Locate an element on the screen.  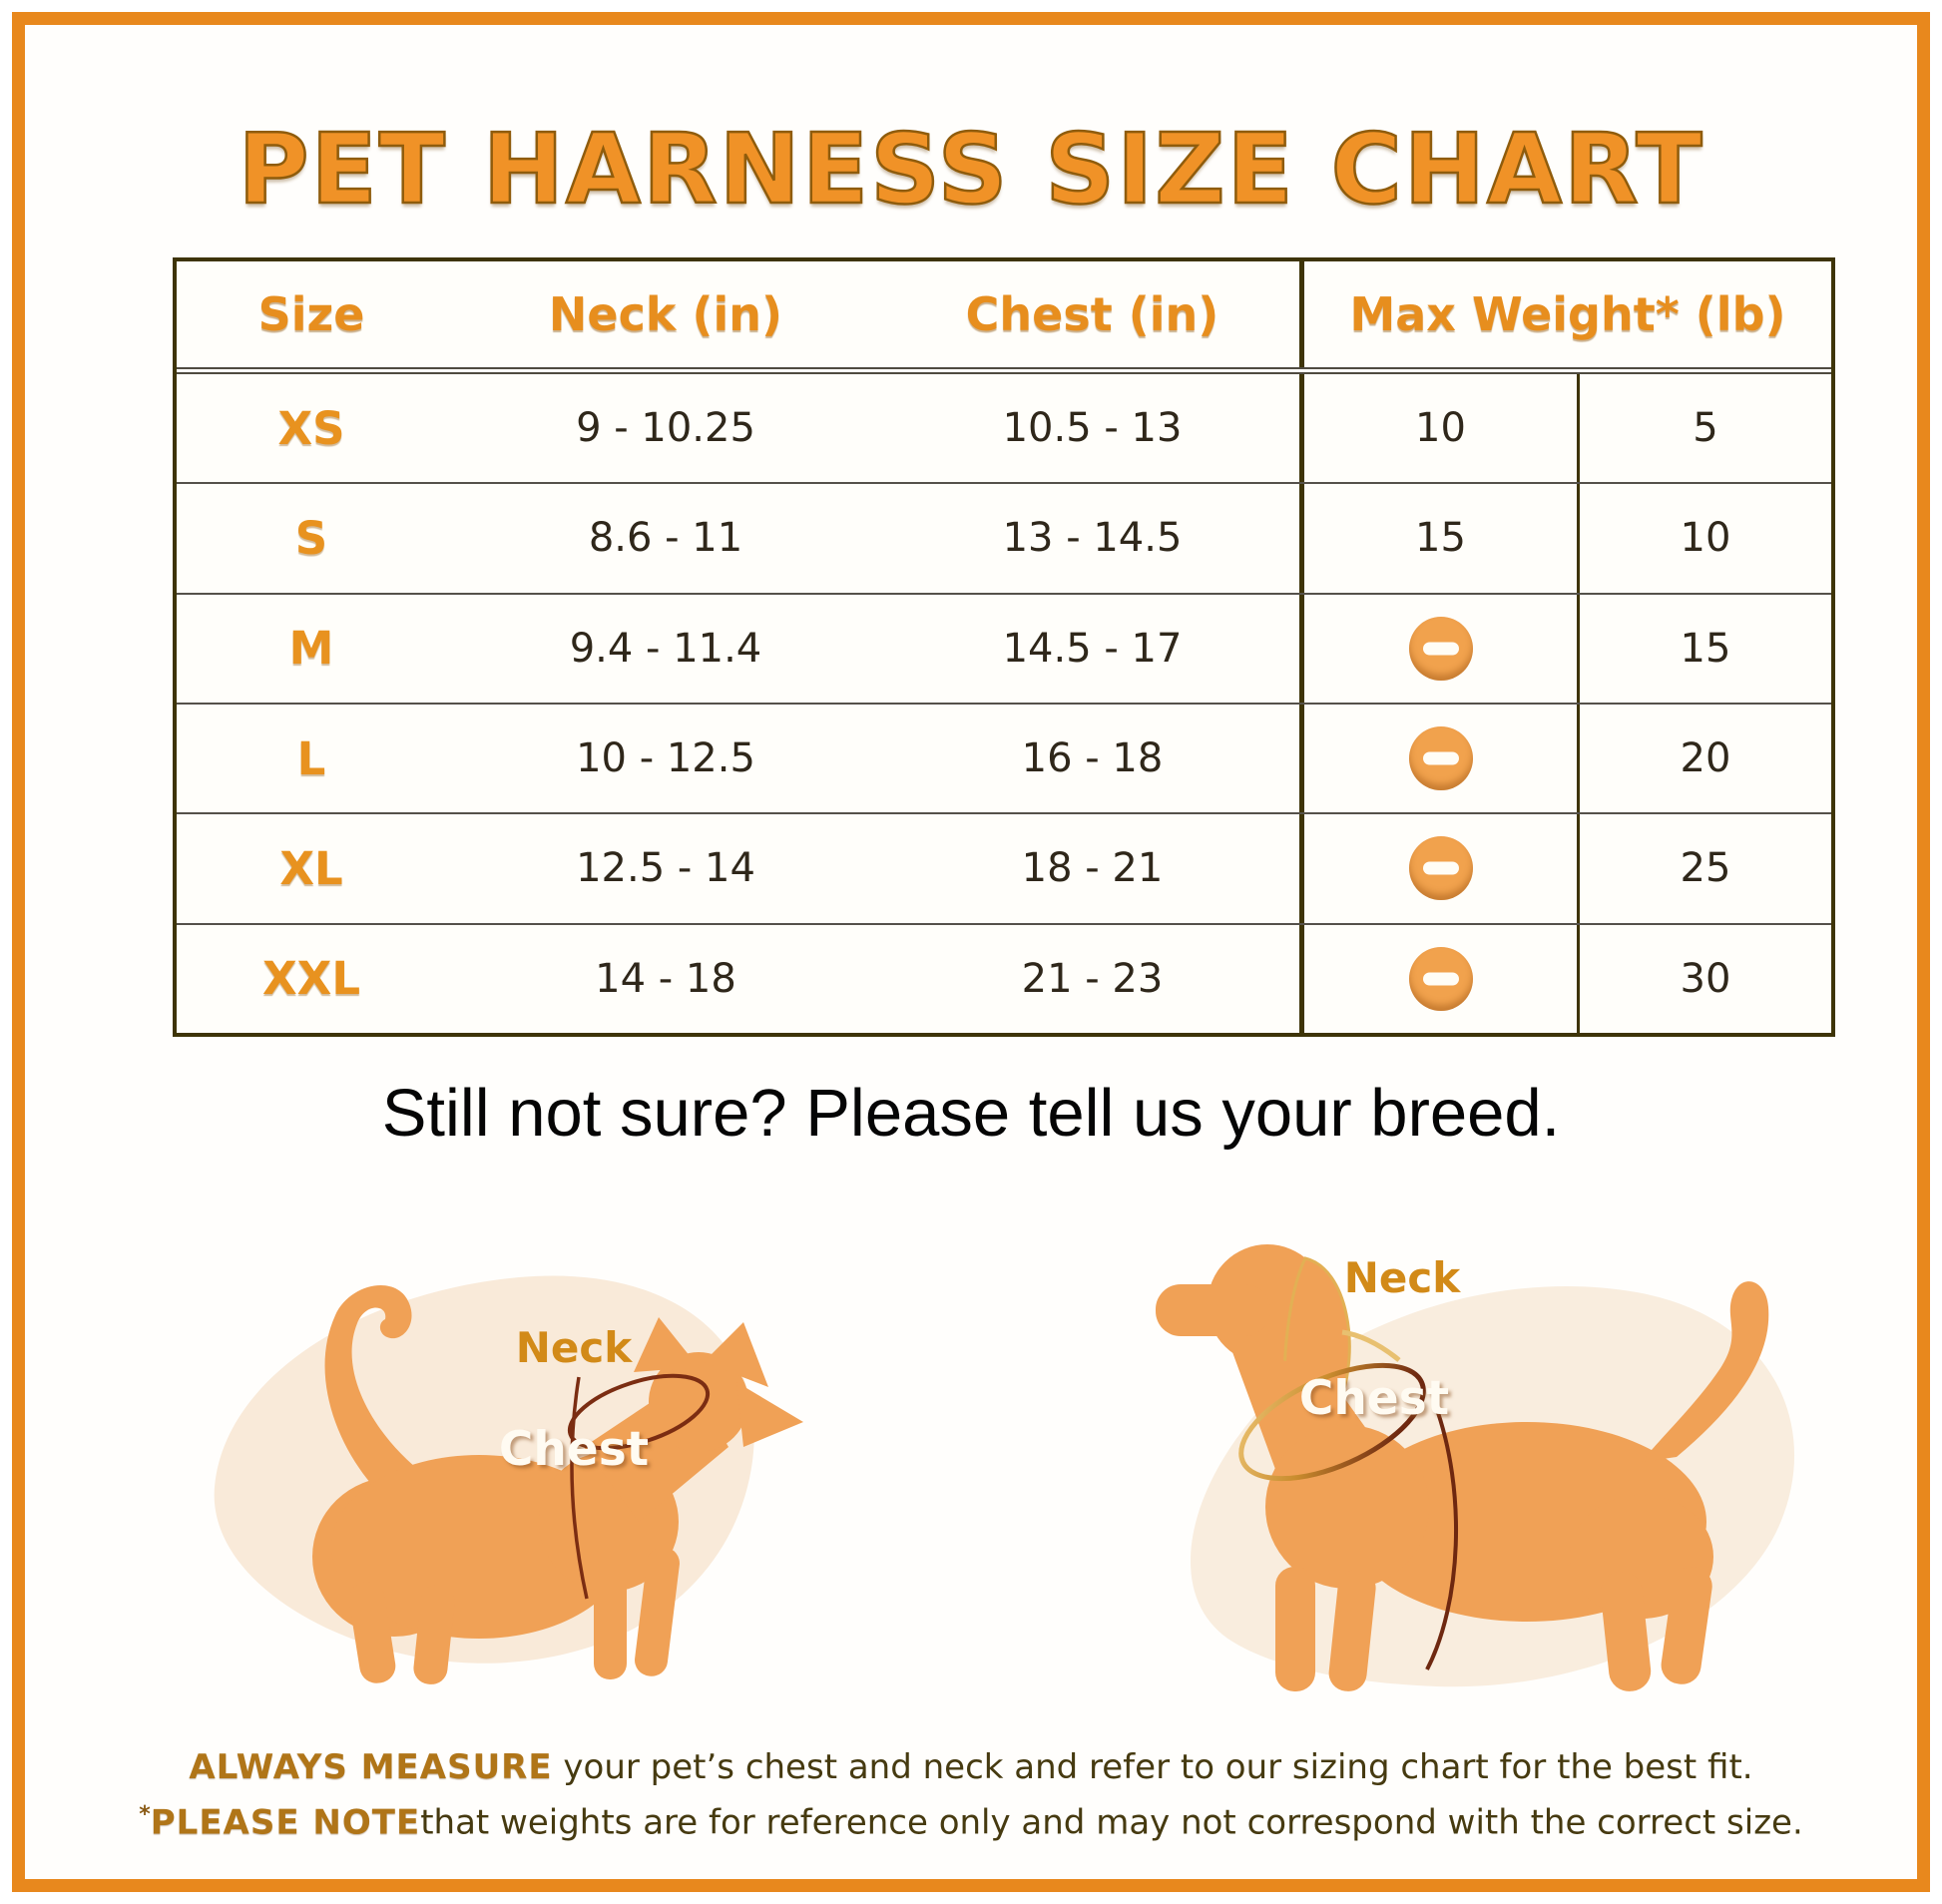
dog-neck-loop is located at coordinates (1332, 1422).